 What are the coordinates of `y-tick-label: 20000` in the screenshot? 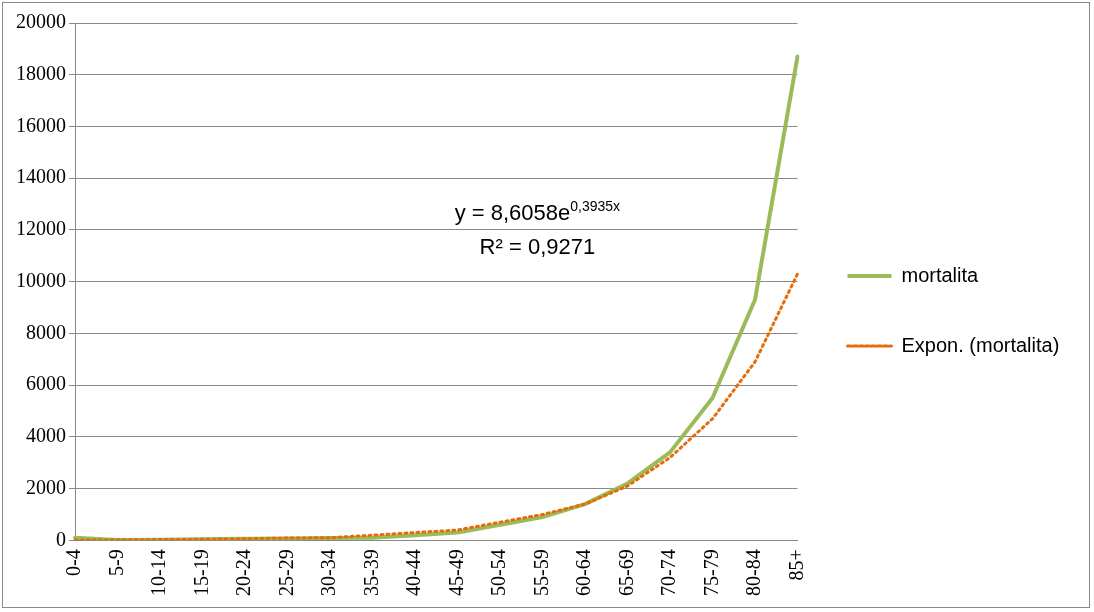 It's located at (41, 21).